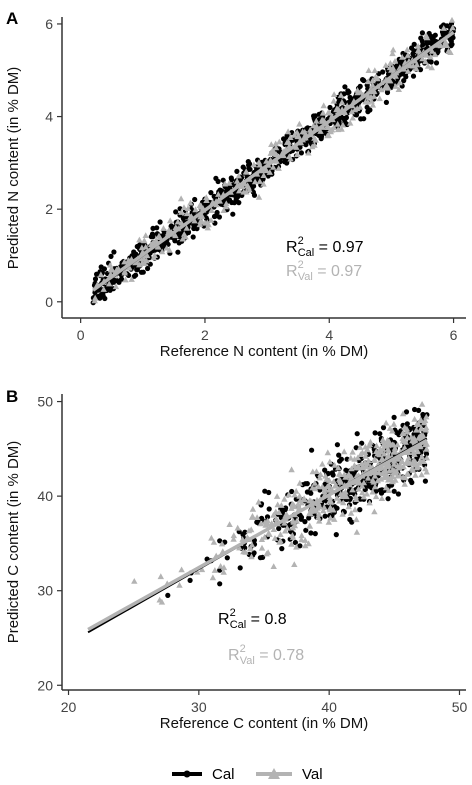  What do you see at coordinates (45, 496) in the screenshot?
I see `y-tick-label: 40` at bounding box center [45, 496].